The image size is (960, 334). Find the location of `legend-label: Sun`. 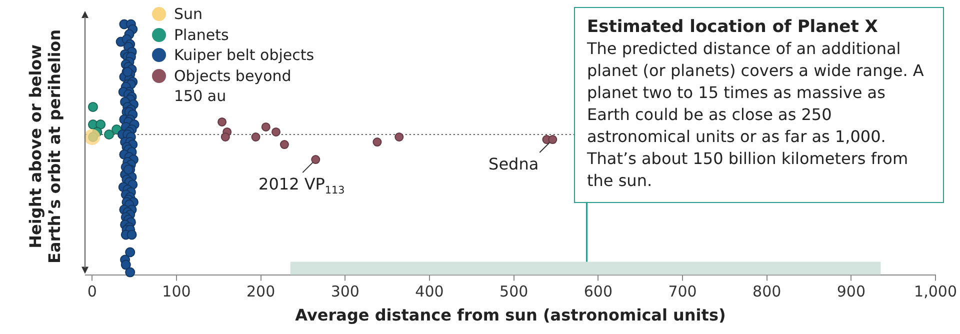

legend-label: Sun is located at coordinates (188, 14).